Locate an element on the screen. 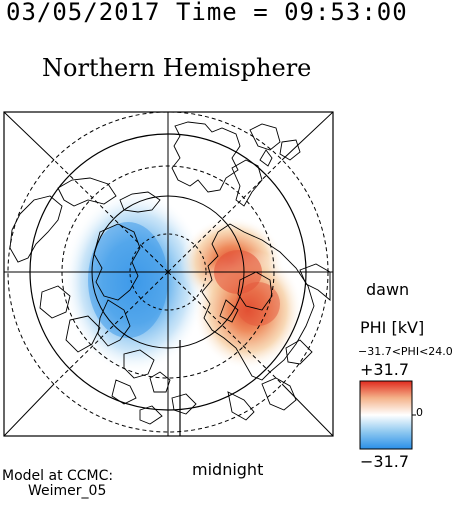 The width and height of the screenshot is (470, 508). dawn-label: dawn is located at coordinates (388, 289).